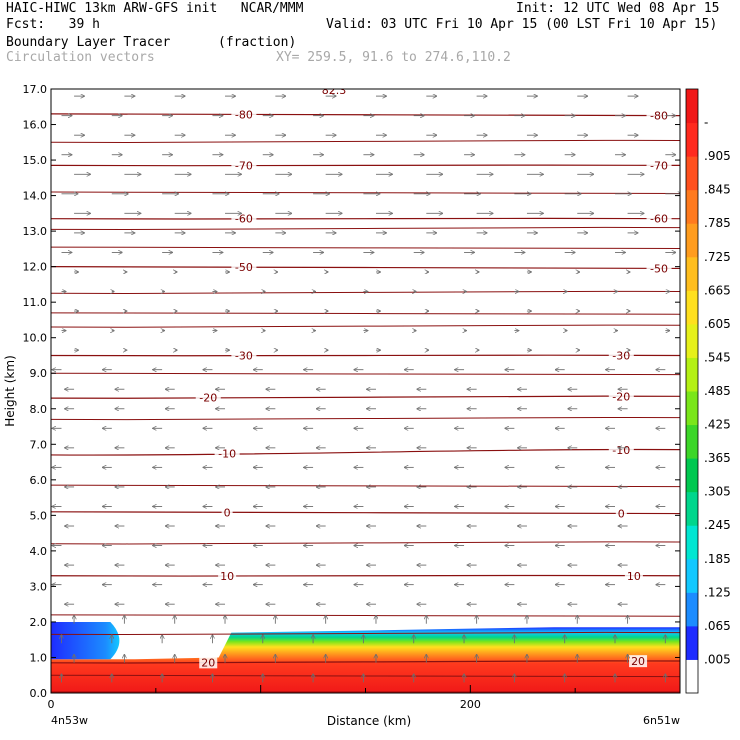  What do you see at coordinates (35, 338) in the screenshot?
I see `y-tick-label: 10.0` at bounding box center [35, 338].